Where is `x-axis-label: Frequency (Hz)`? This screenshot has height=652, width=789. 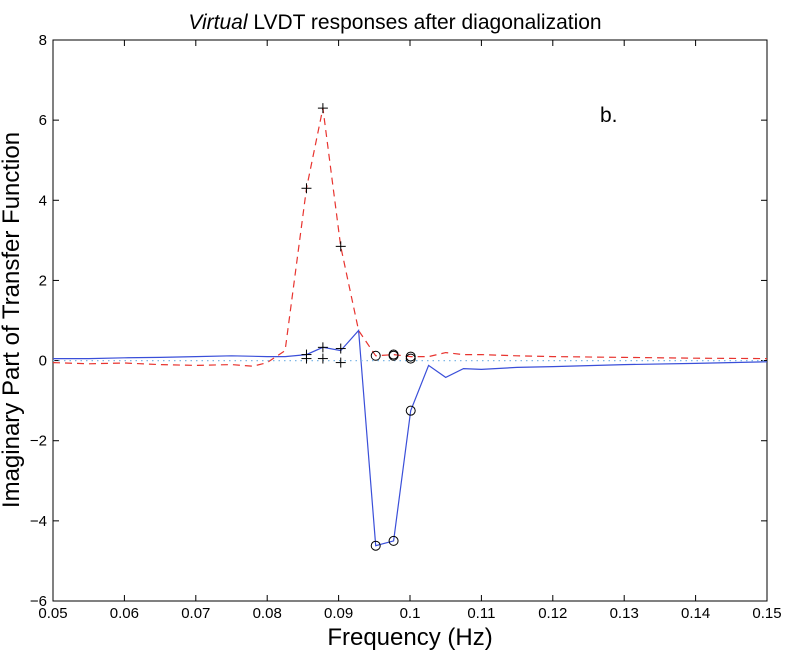 x-axis-label: Frequency (Hz) is located at coordinates (409, 637).